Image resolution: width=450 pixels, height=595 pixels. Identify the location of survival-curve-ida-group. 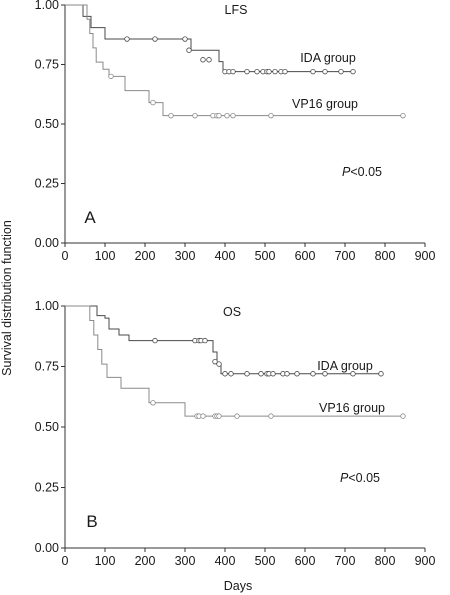
(209, 38).